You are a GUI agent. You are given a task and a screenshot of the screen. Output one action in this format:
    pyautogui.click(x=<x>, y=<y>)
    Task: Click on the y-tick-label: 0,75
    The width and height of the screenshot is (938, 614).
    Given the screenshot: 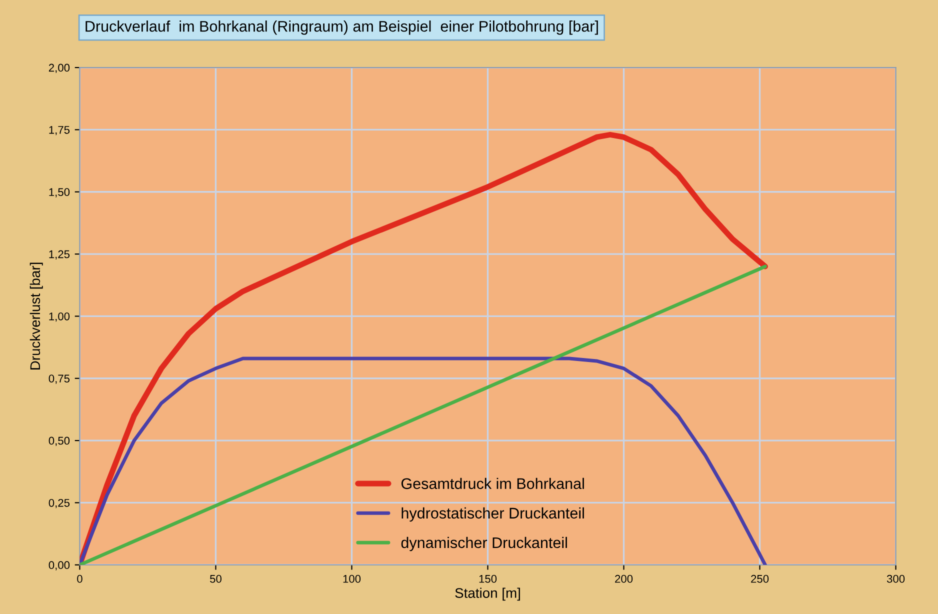 What is the action you would take?
    pyautogui.click(x=59, y=379)
    